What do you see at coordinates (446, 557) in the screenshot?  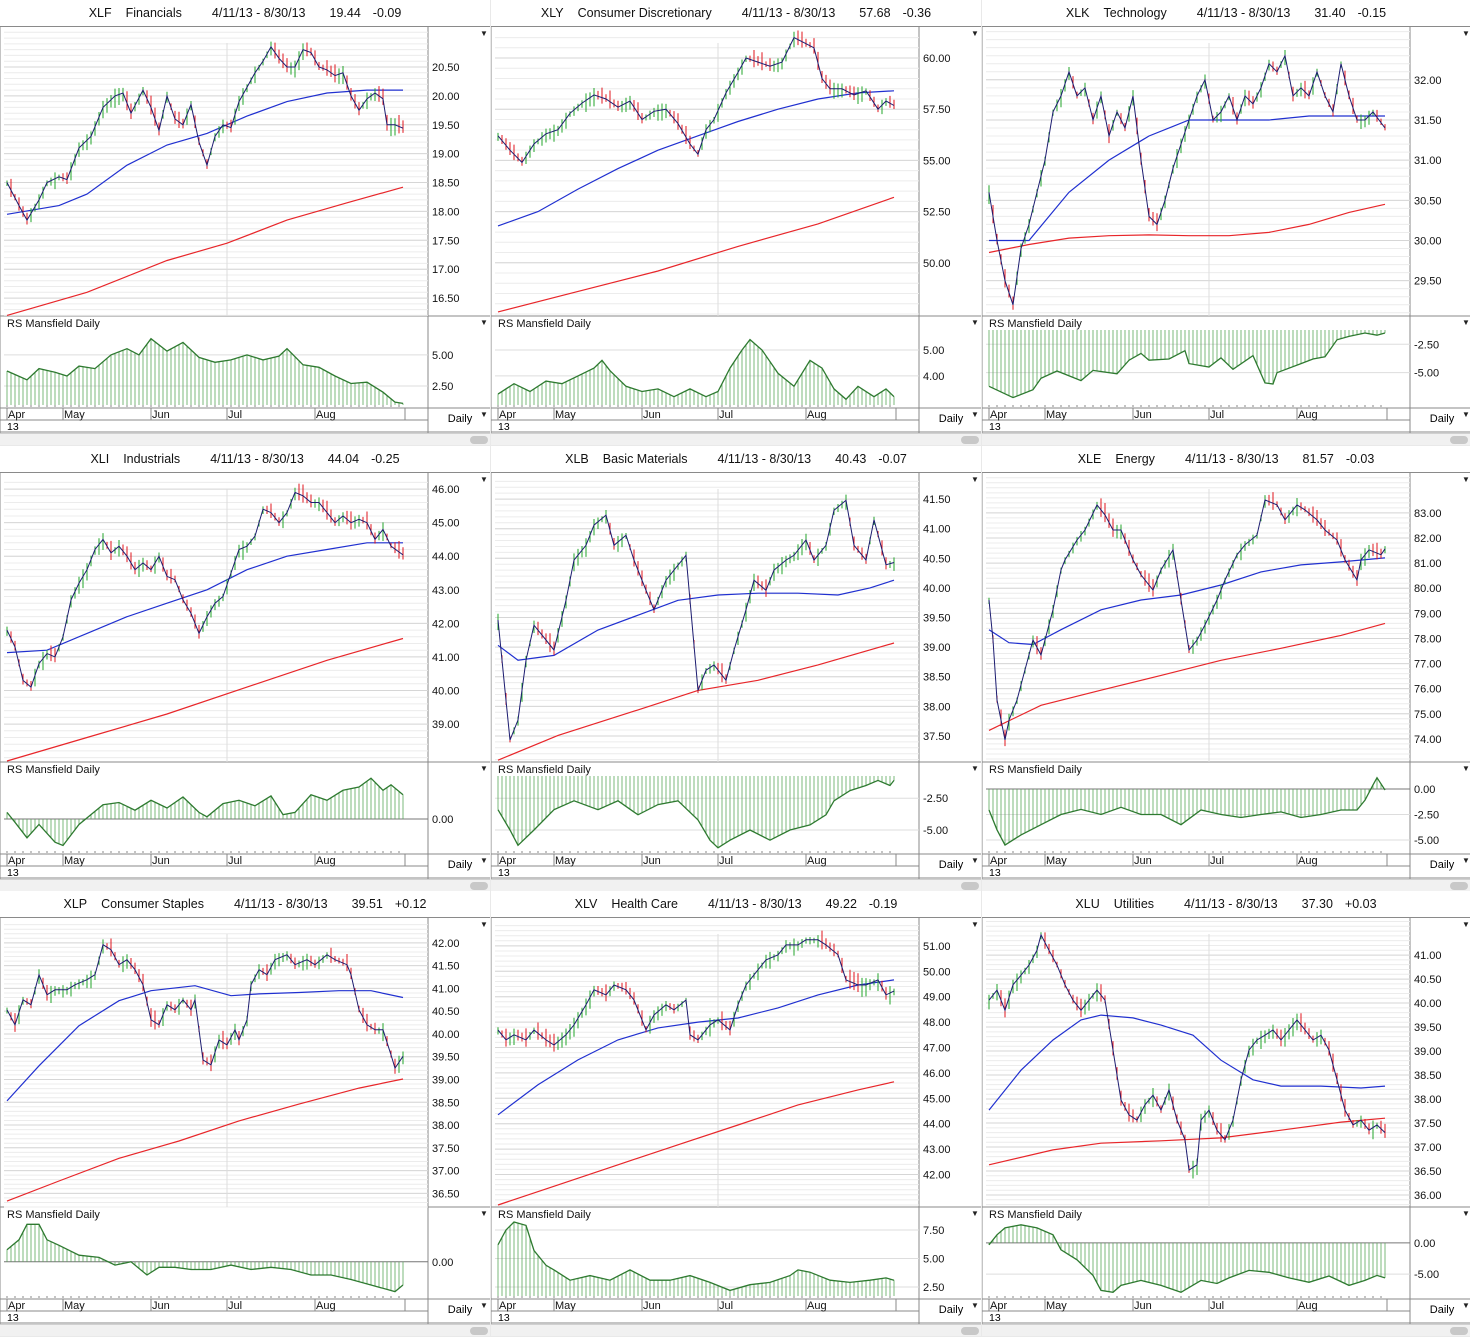 I see `price-tick-label: 44.00` at bounding box center [446, 557].